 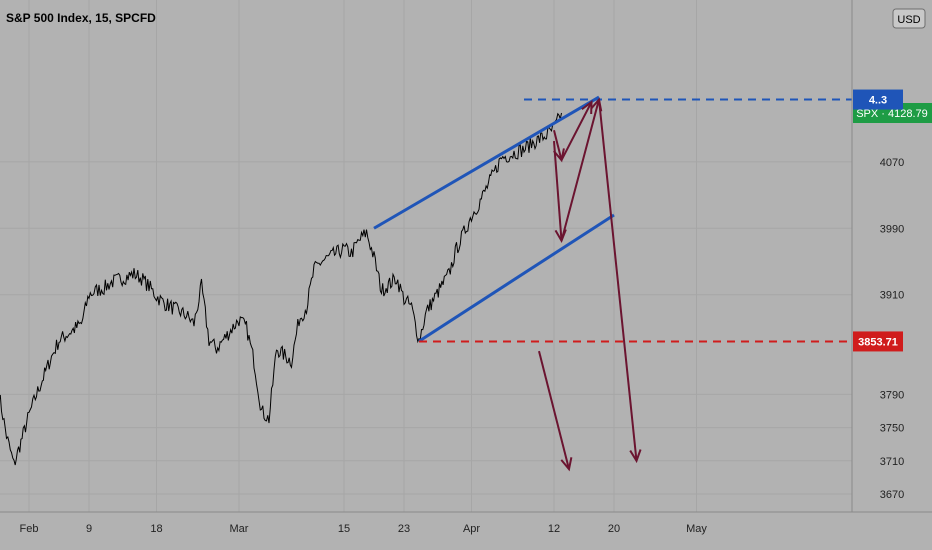 What do you see at coordinates (892, 429) in the screenshot?
I see `y-tick-label: 3750` at bounding box center [892, 429].